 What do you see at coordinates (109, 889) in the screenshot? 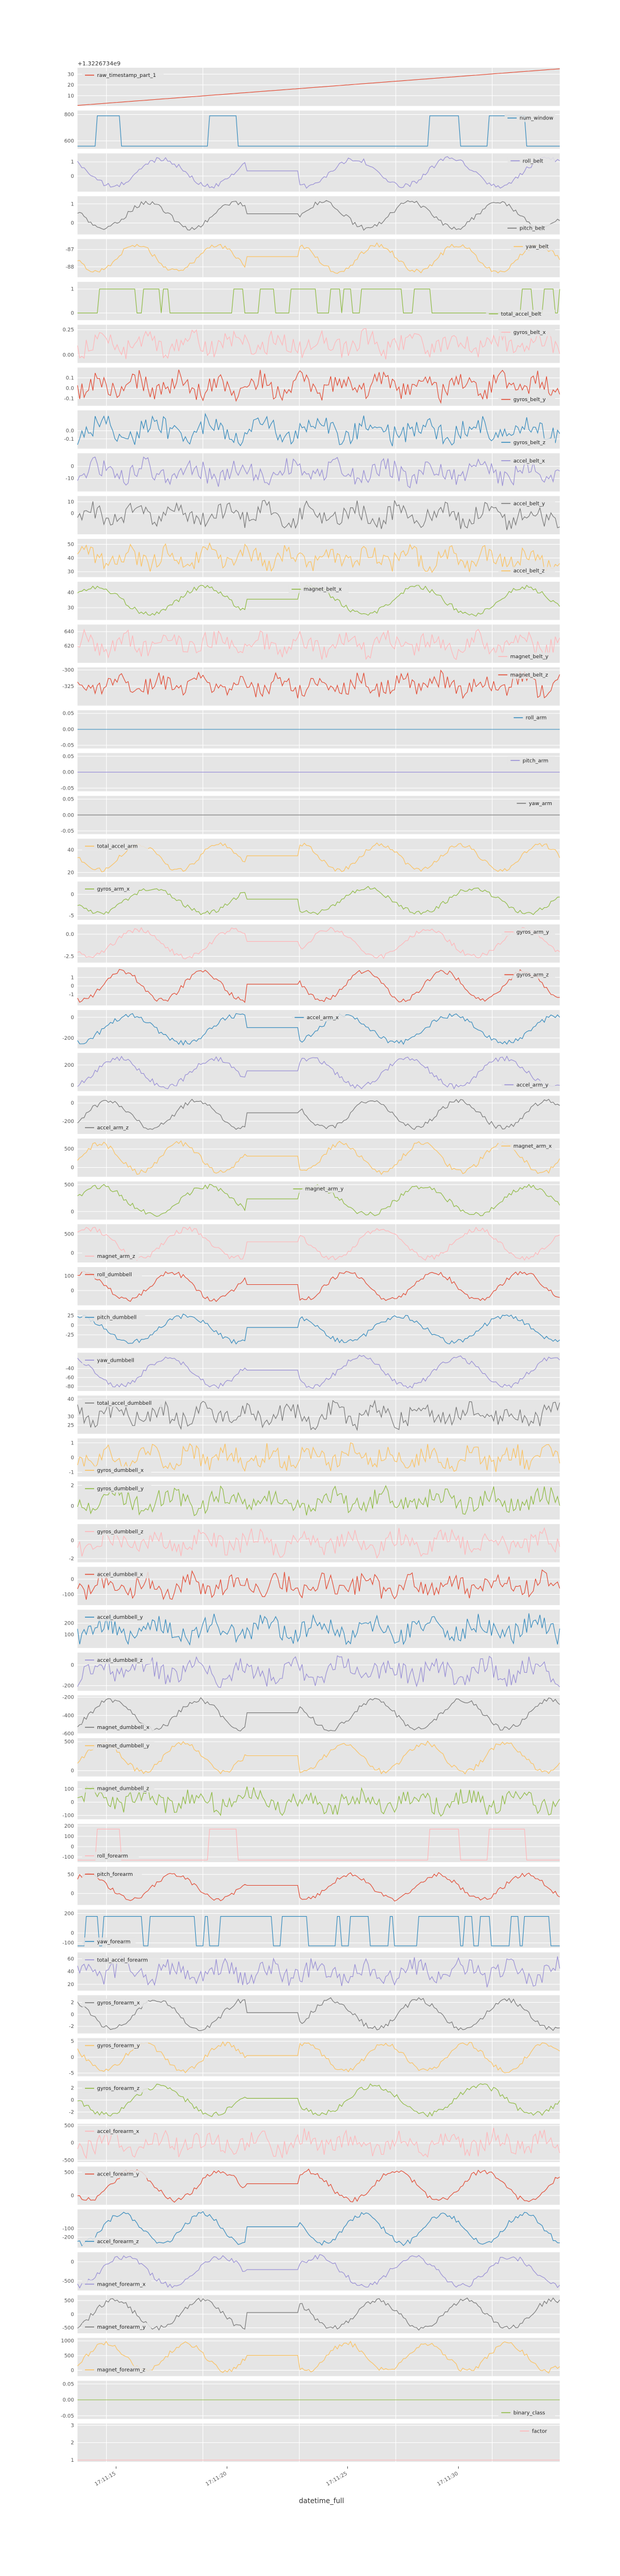
I see `legend: gyros_arm_x` at bounding box center [109, 889].